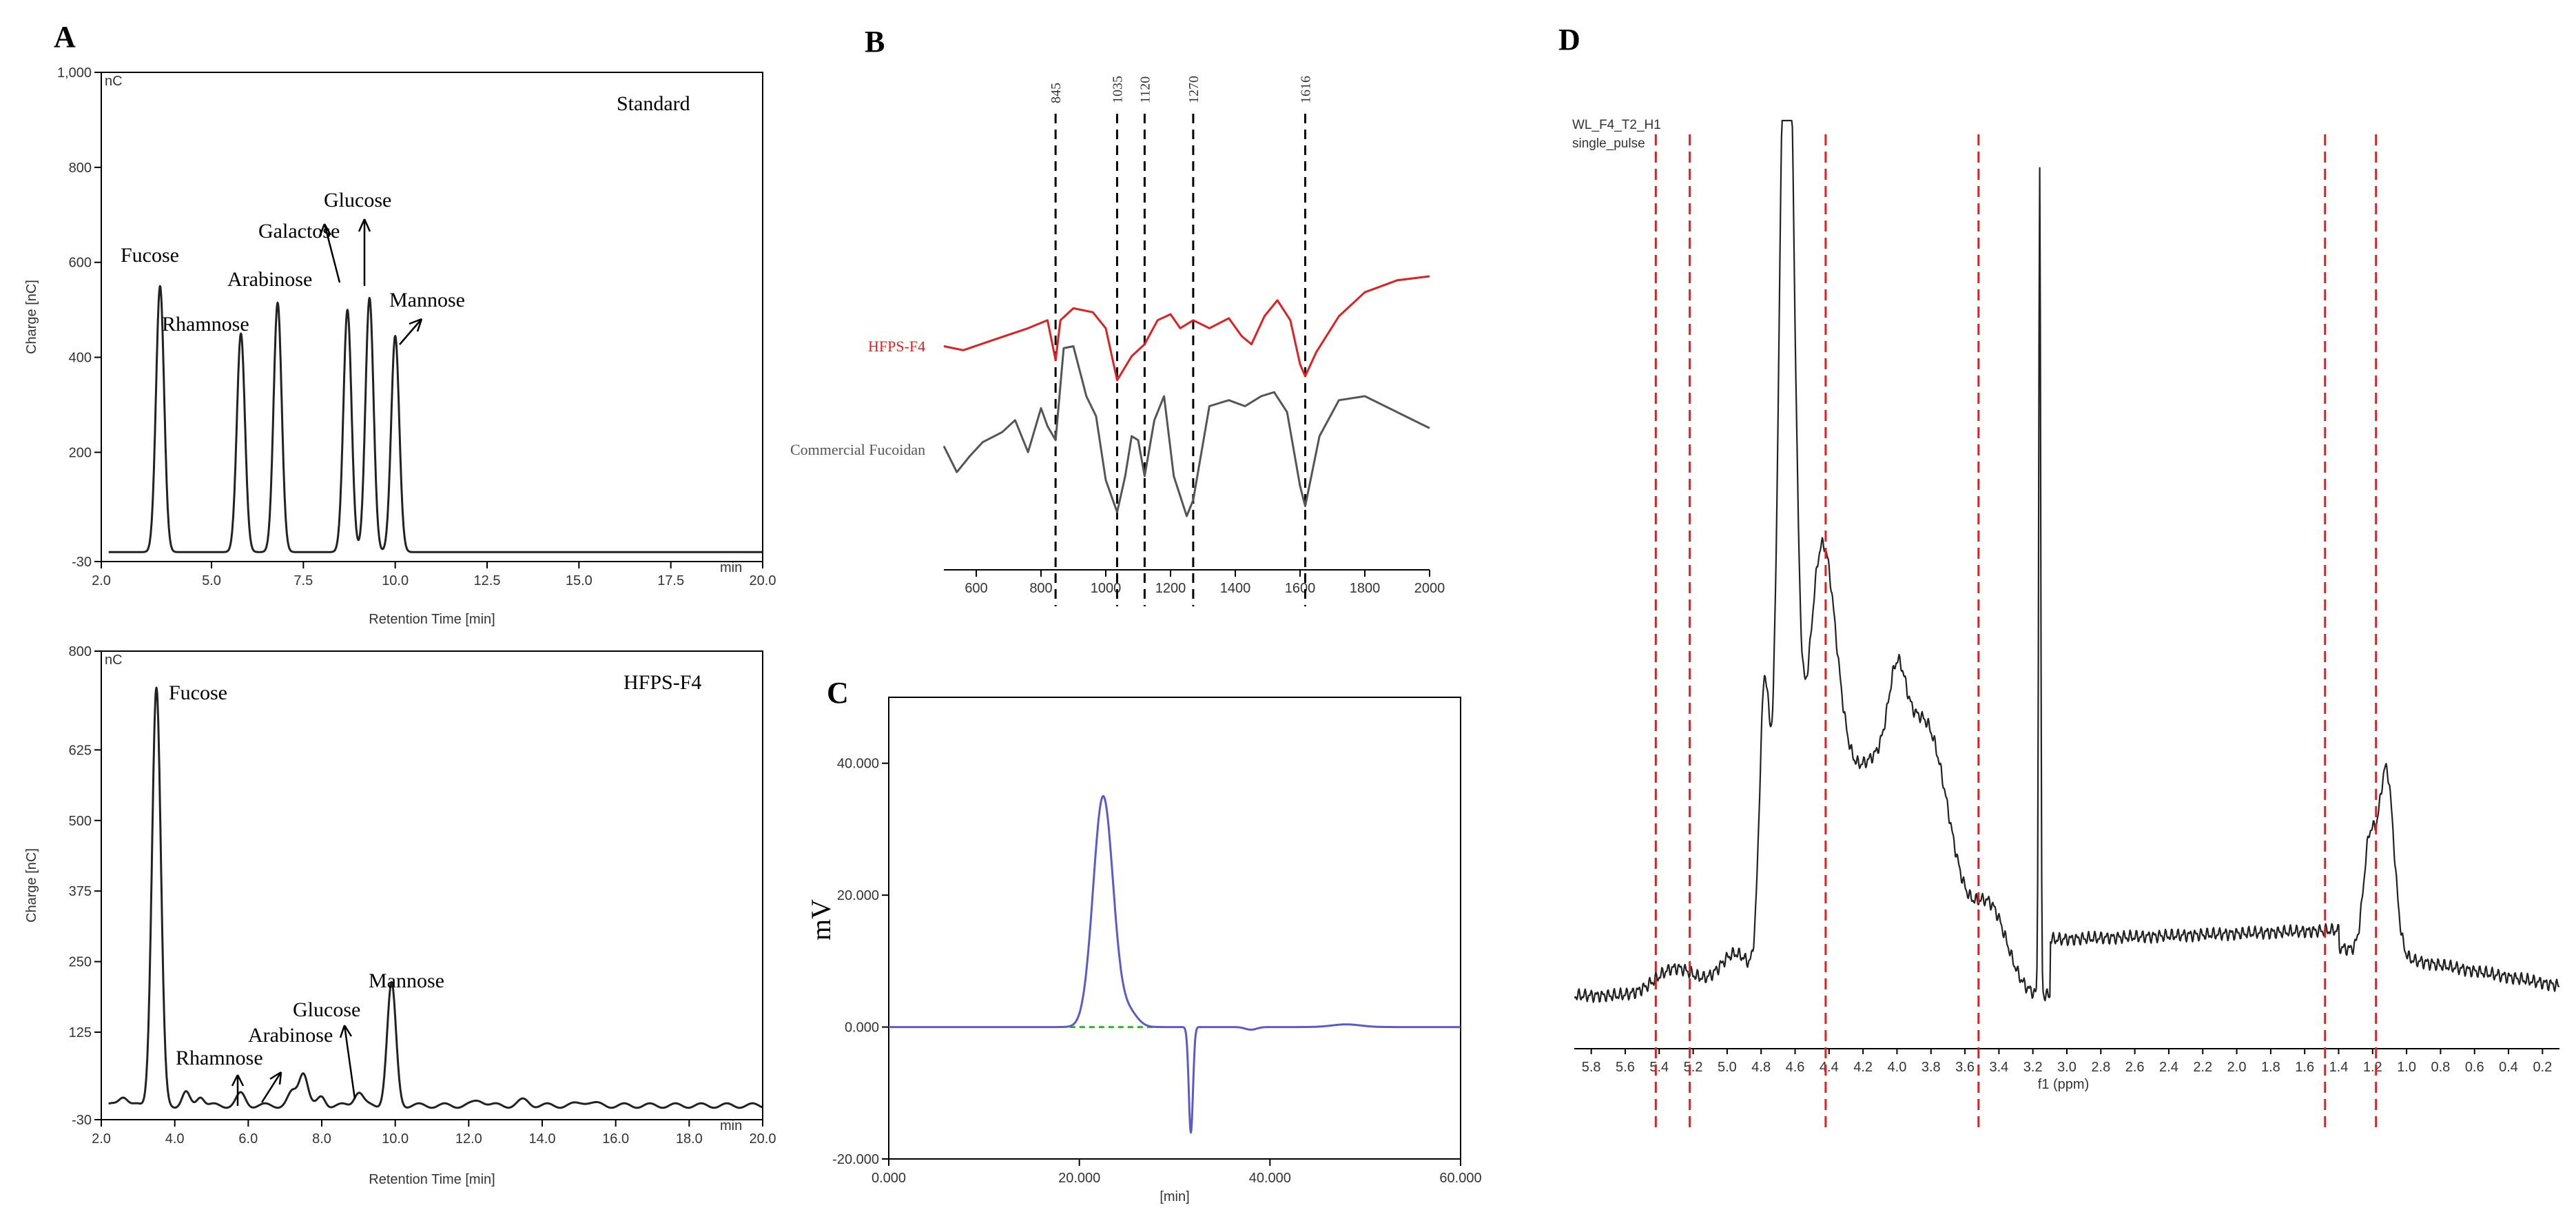 The image size is (2576, 1212). Describe the element at coordinates (1205, 583) in the screenshot. I see `panel-b-ticks: 600 800 1000 1200 1400 1600 1800 2000` at that location.